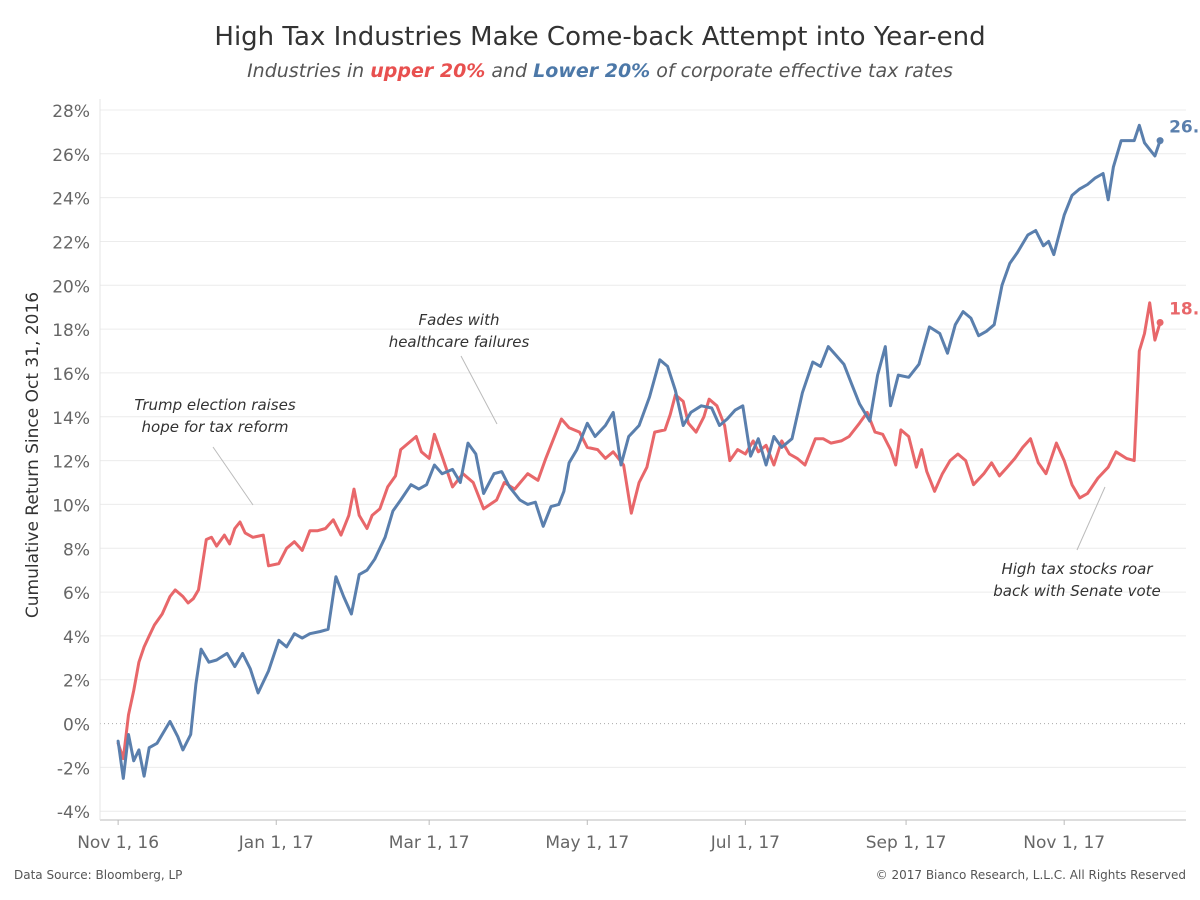  Describe the element at coordinates (587, 843) in the screenshot. I see `x-tick-label: May 1, 17` at that location.